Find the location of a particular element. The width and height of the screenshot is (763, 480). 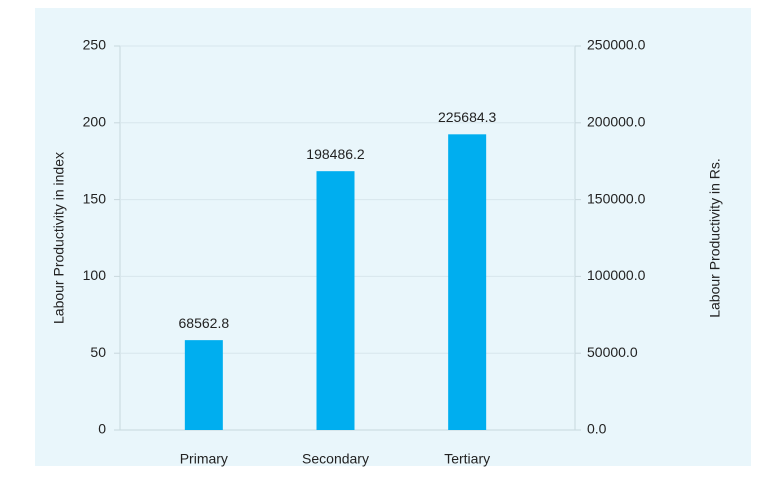

y-tick-label: 100 is located at coordinates (95, 275).